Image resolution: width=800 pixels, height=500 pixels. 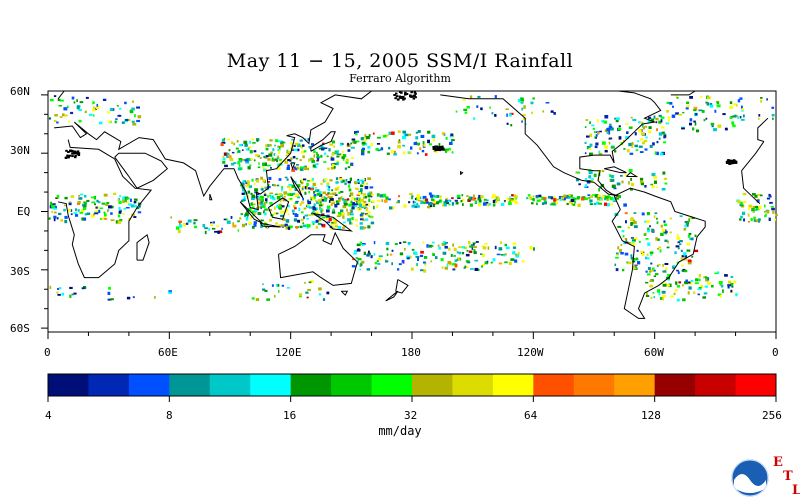 I want to click on chart-title: May 11 − 15, 2005 SSM/I Rainfall, so click(x=400, y=61).